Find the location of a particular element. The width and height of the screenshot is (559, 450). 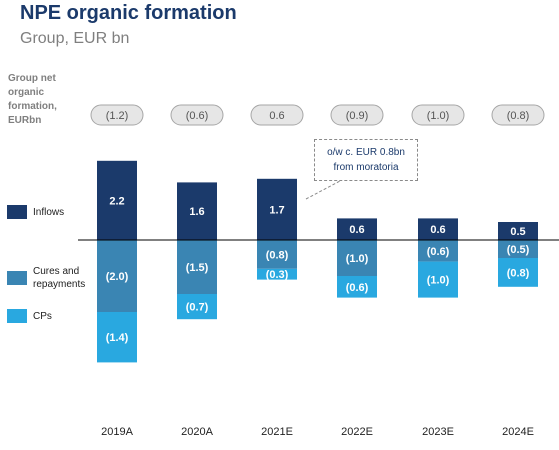

bar-label-inflows-2024E: 0.5 is located at coordinates (517, 232).